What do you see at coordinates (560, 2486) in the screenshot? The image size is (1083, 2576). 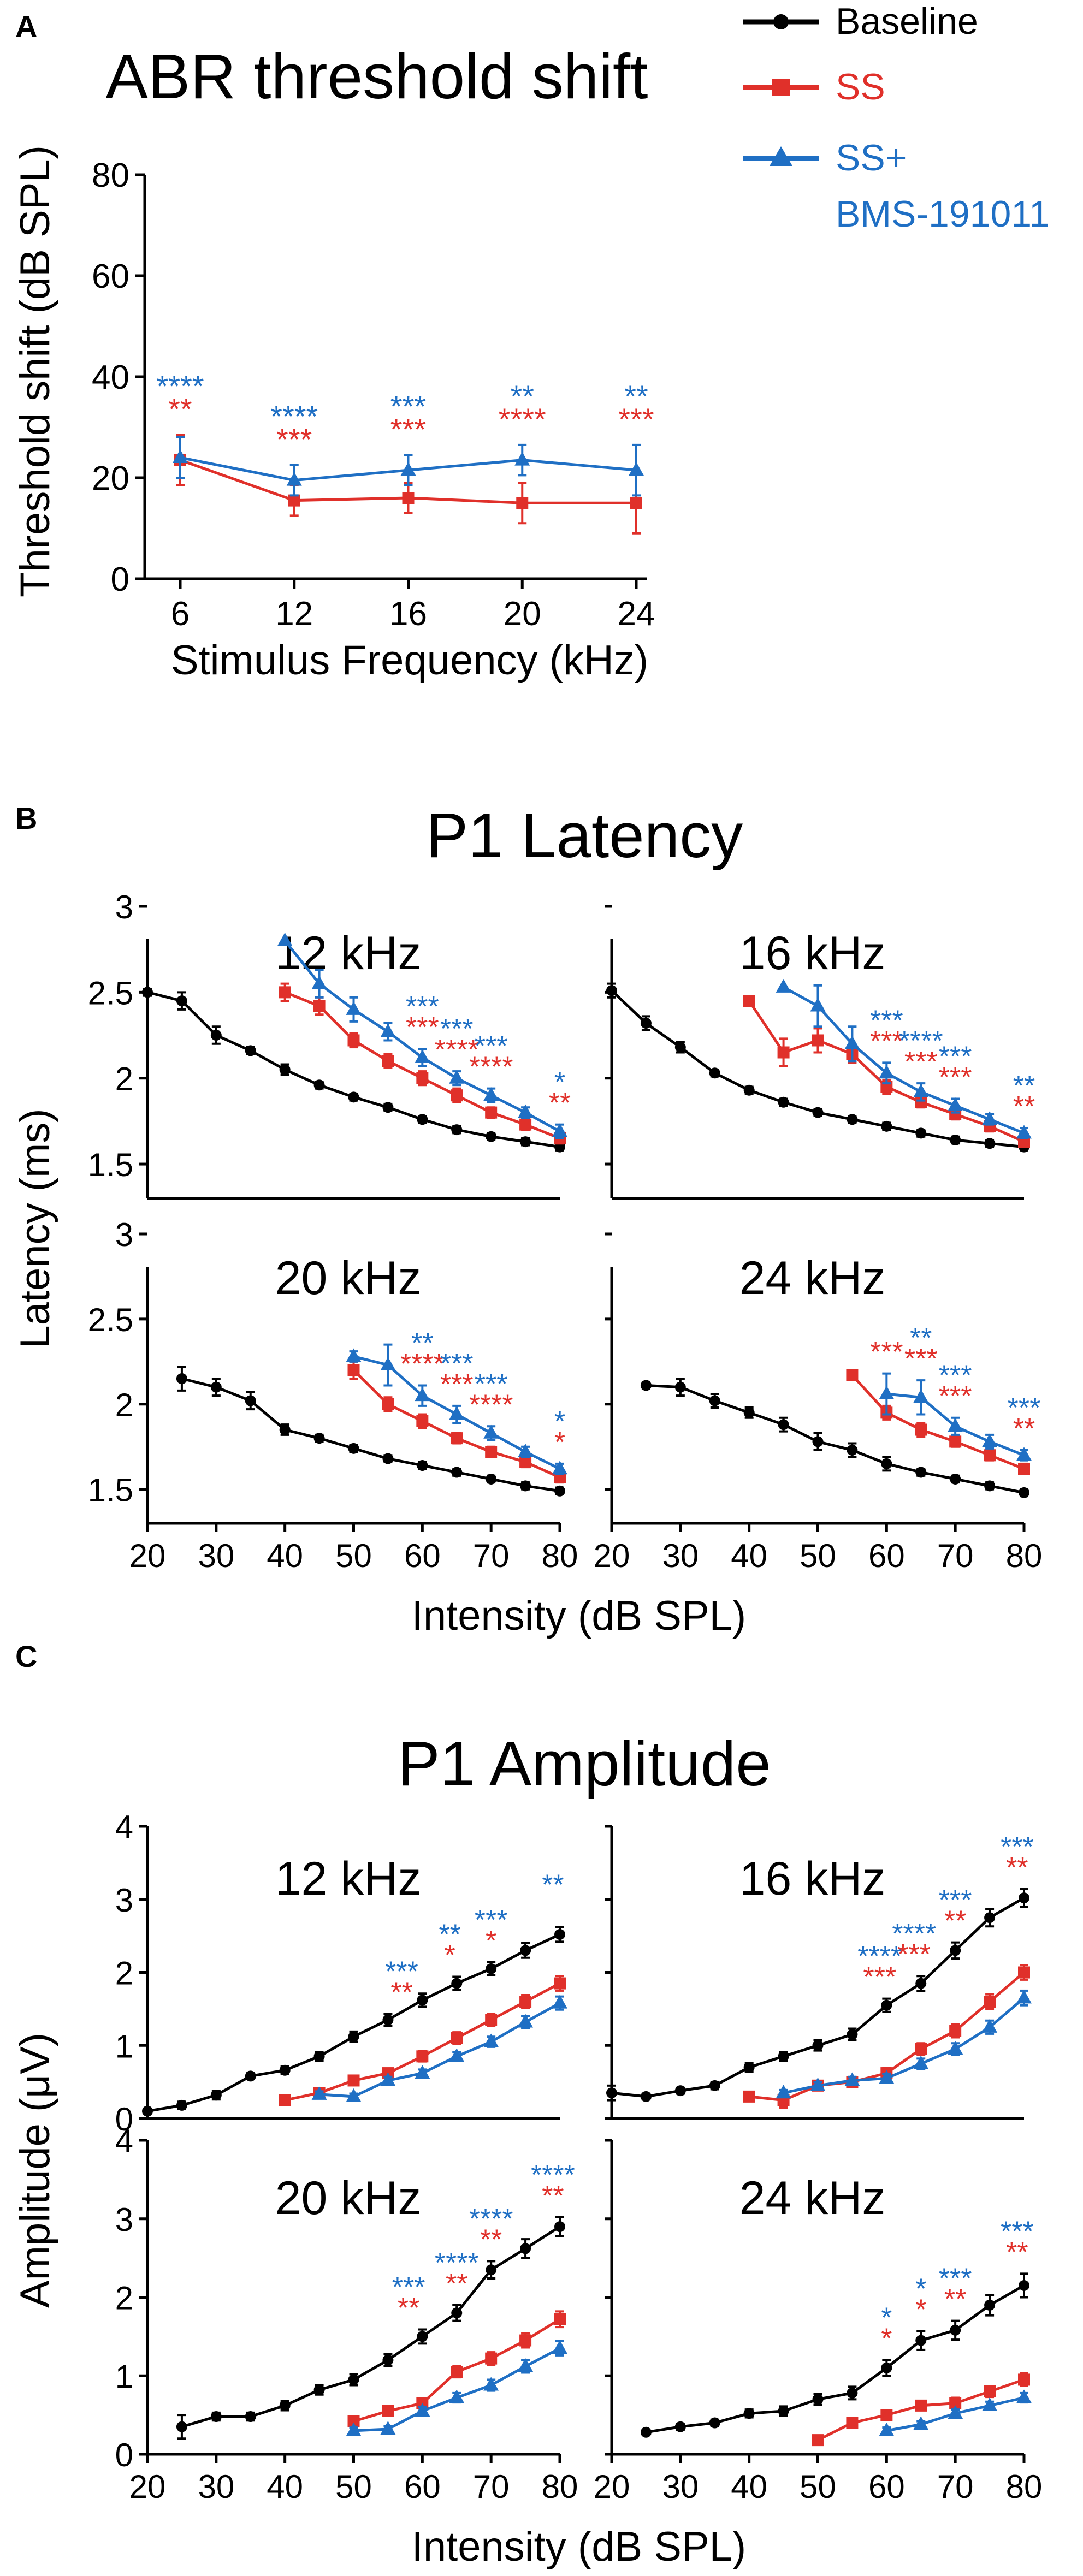 I see `panel-c-x-tick-label: 80` at bounding box center [560, 2486].